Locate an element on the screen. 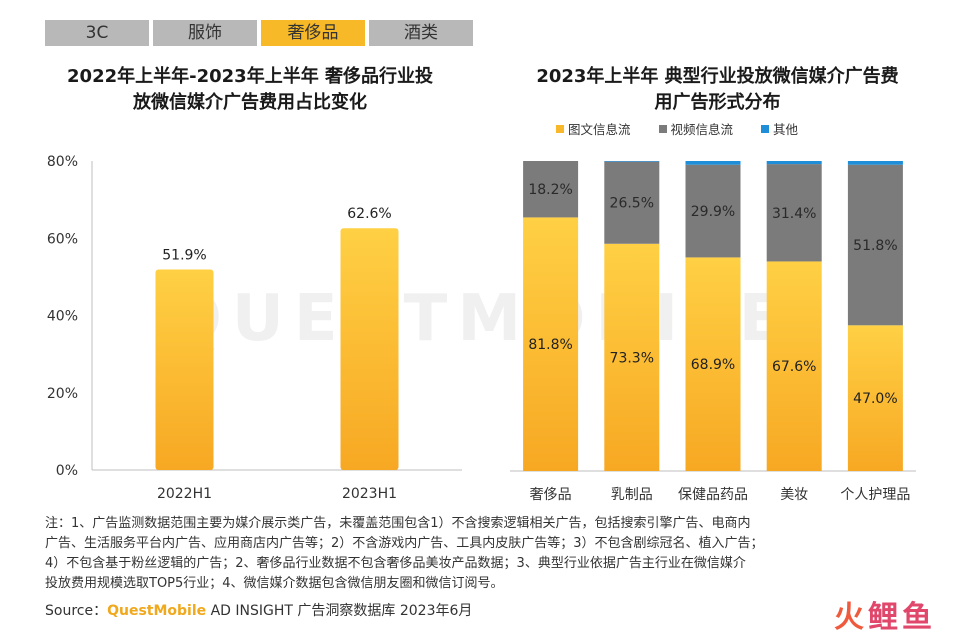 Image resolution: width=960 pixels, height=636 pixels. footnote-line: 投放费用规模选取TOP5行业；4、微信媒介数据包含微信朋友圈和微信订阅号。 is located at coordinates (274, 583).